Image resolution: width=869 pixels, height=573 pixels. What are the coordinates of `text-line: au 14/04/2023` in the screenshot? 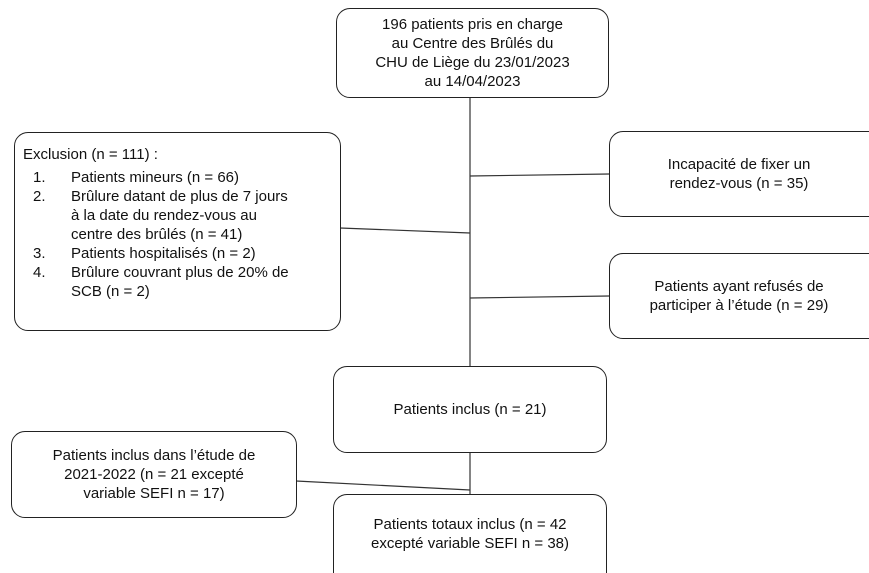 It's located at (472, 81).